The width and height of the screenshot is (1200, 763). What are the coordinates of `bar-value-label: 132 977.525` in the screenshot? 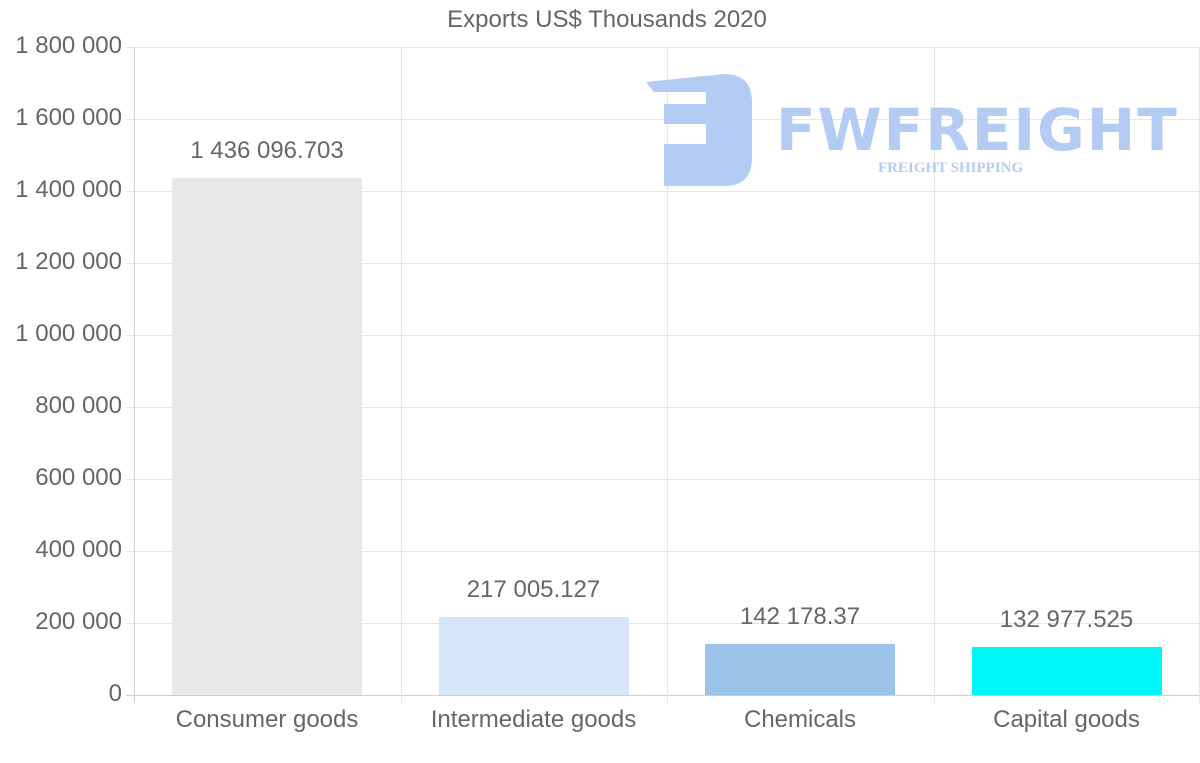 It's located at (1066, 620).